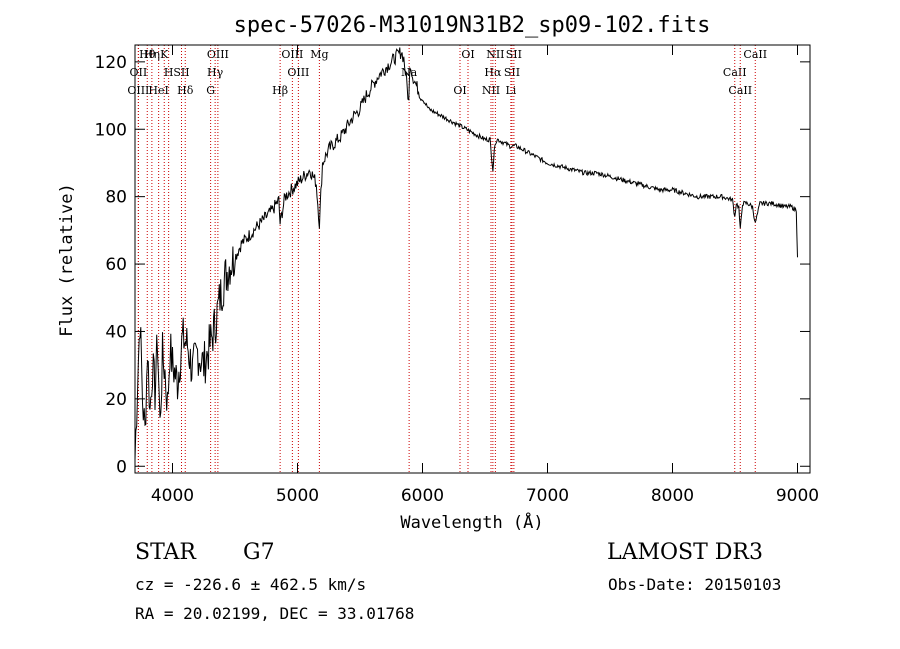  I want to click on x-tick-label: 9000, so click(797, 496).